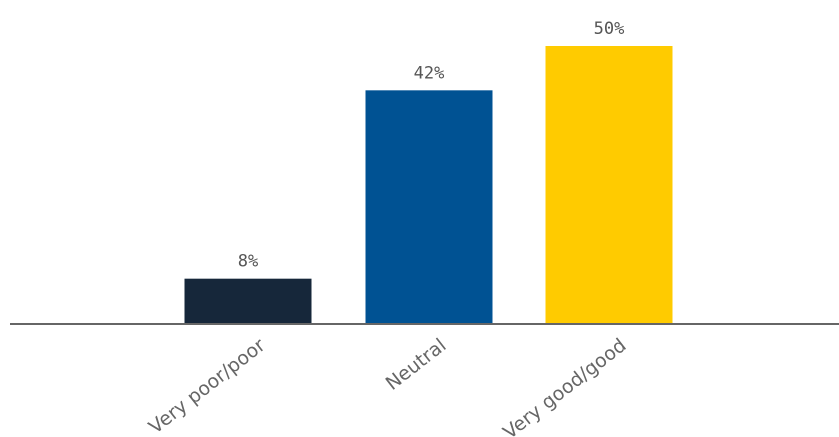 The width and height of the screenshot is (839, 437). Describe the element at coordinates (429, 73) in the screenshot. I see `value-label-2: 42%` at that location.